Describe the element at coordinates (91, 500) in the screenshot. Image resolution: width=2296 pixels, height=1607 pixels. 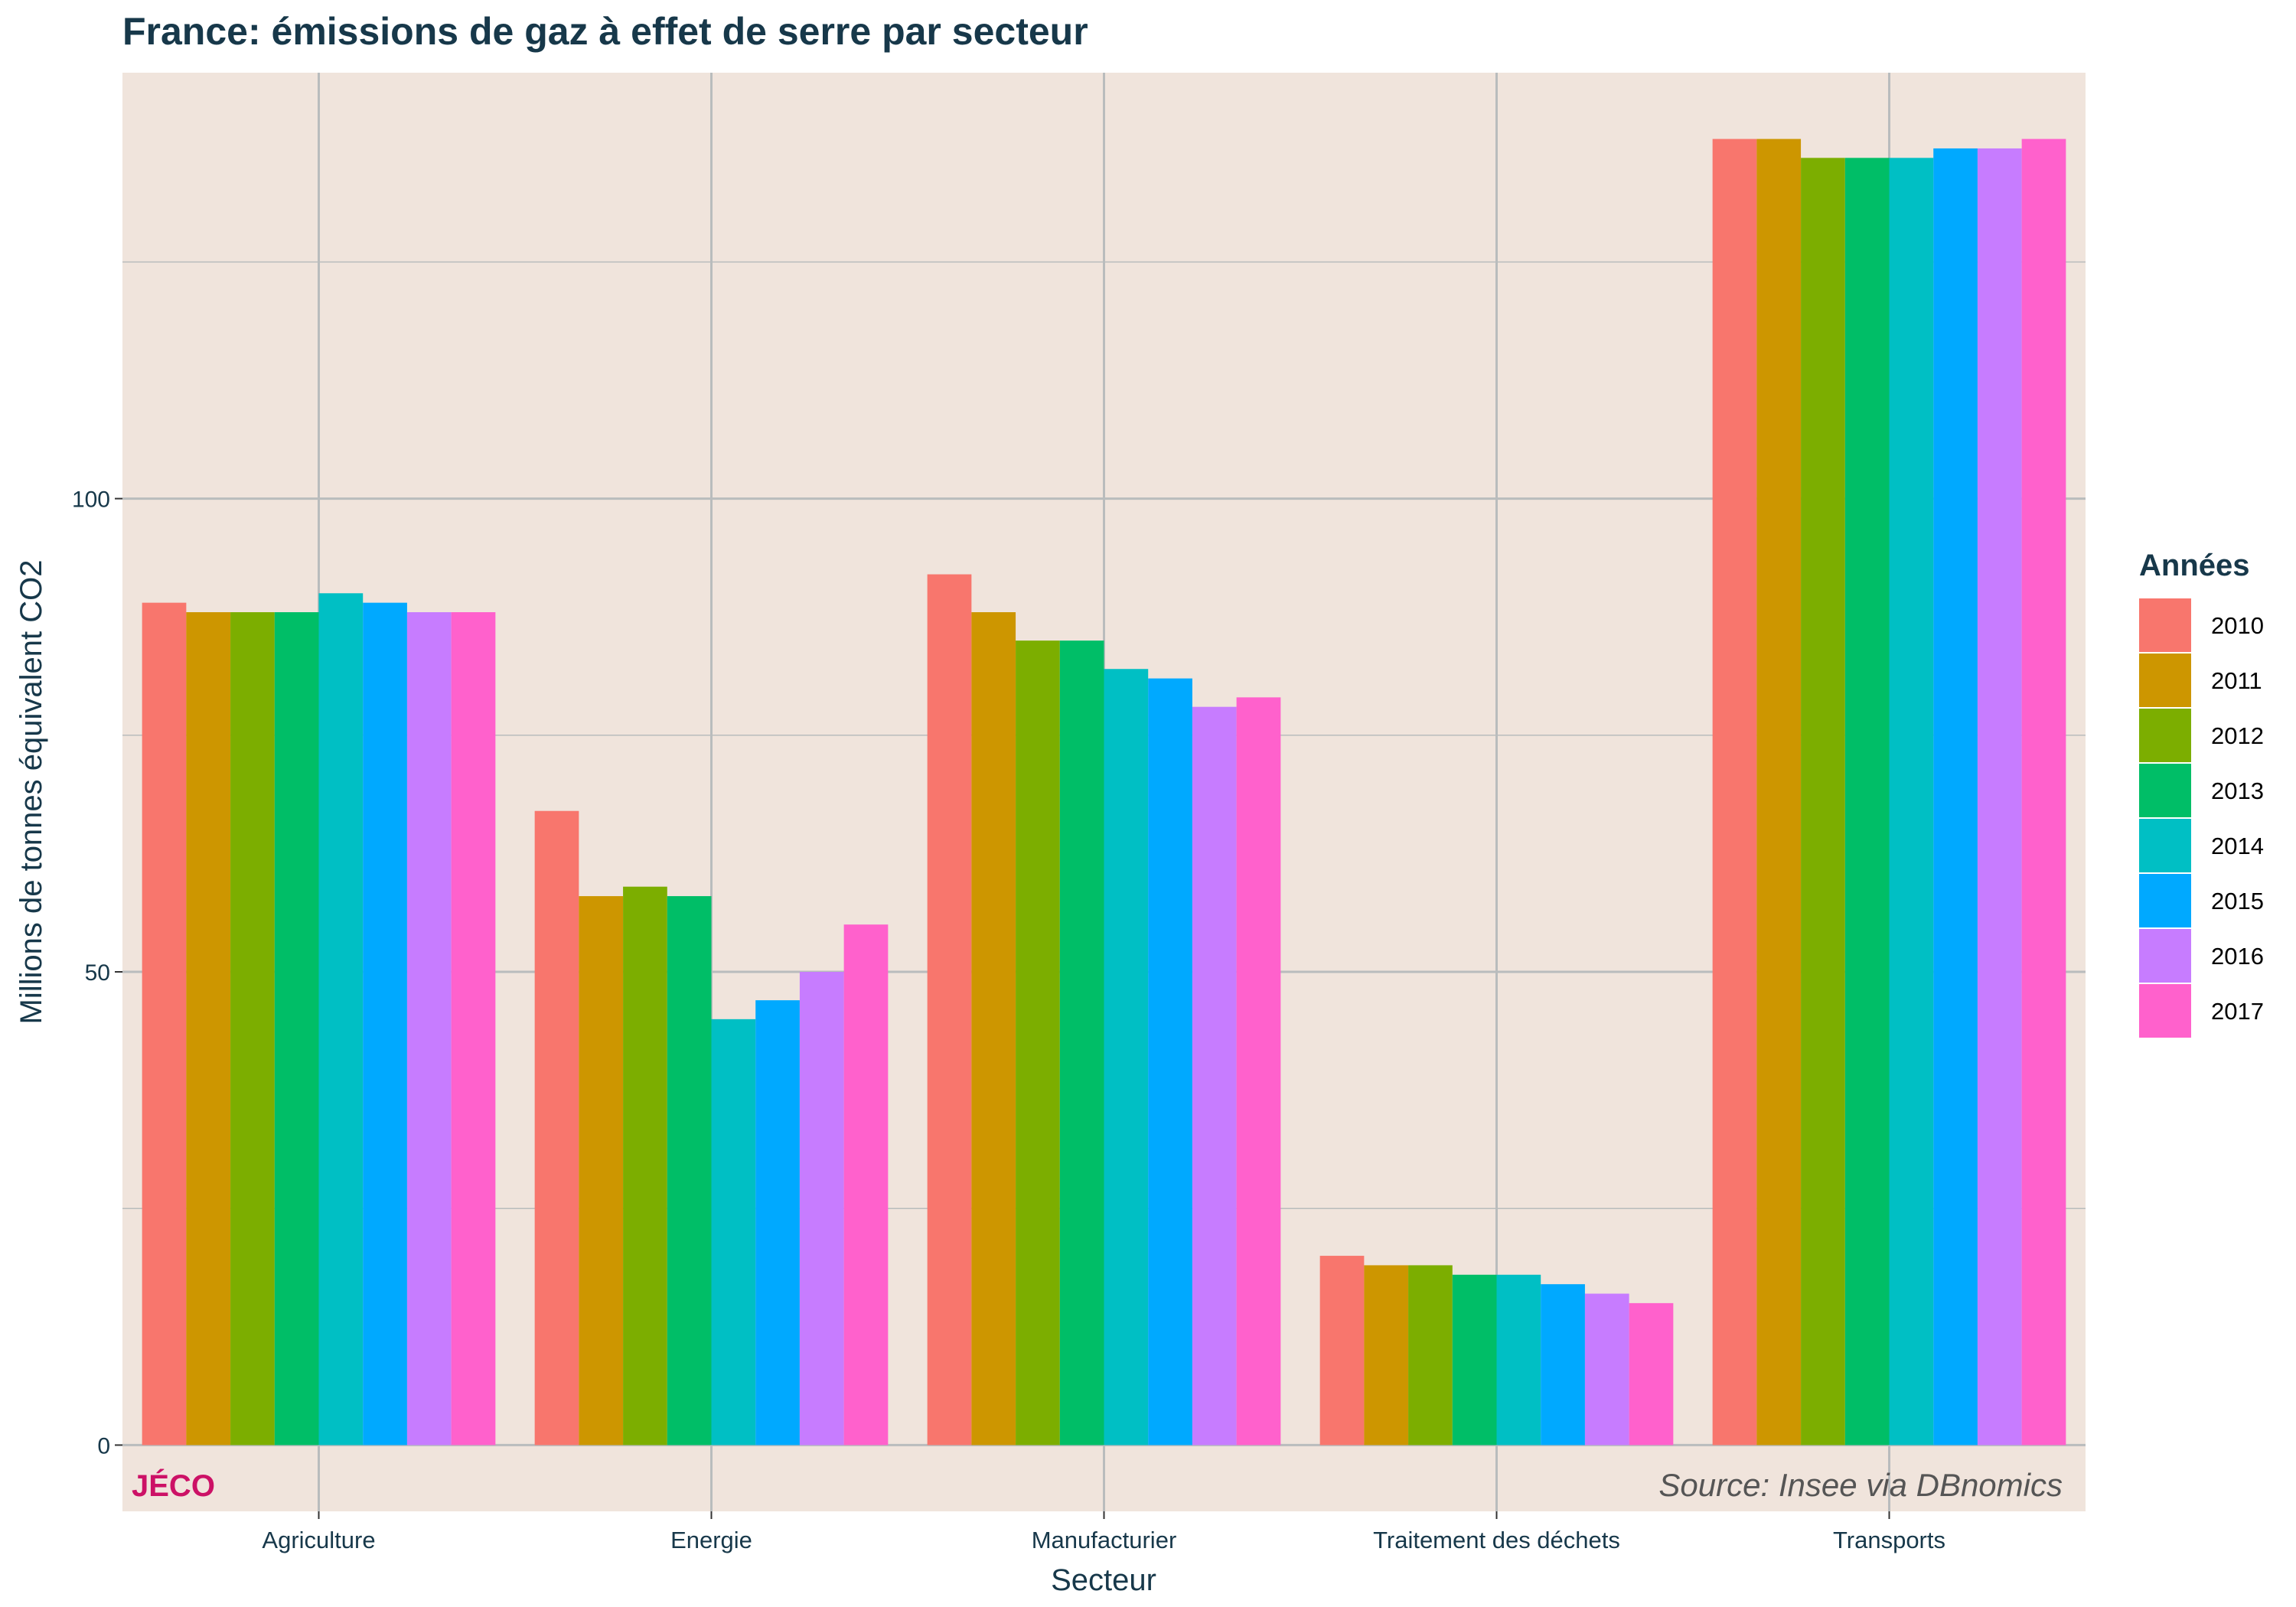
I see `y-tick-label: 100` at that location.